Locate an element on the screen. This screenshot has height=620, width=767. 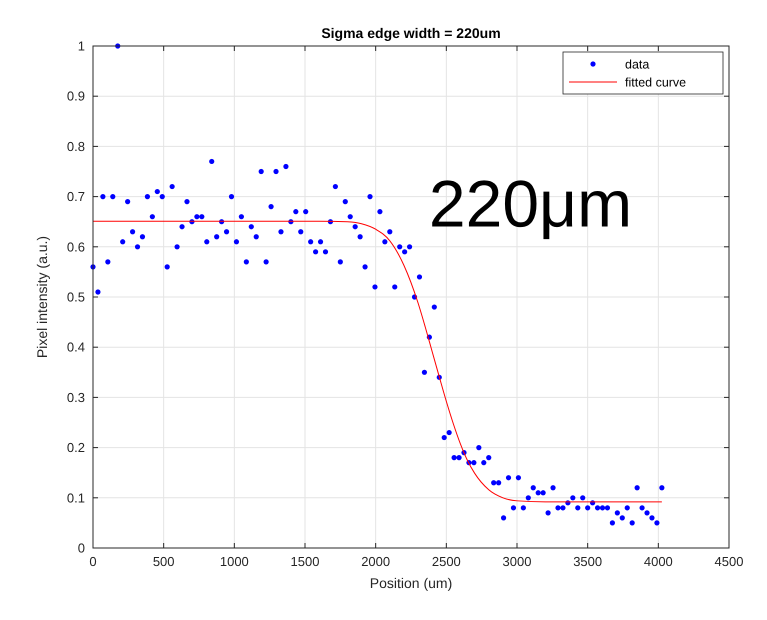
y-tick-label: 0.2 is located at coordinates (75, 448).